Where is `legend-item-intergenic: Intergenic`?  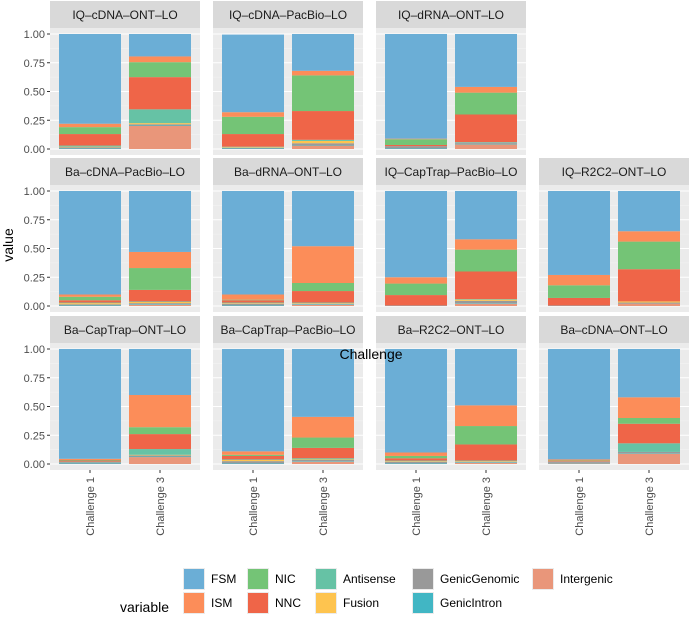 legend-item-intergenic: Intergenic is located at coordinates (572, 579).